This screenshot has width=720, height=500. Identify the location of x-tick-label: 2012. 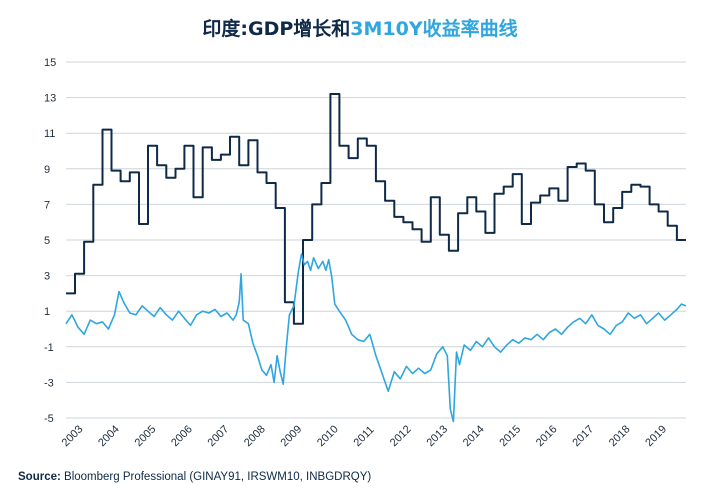
(401, 436).